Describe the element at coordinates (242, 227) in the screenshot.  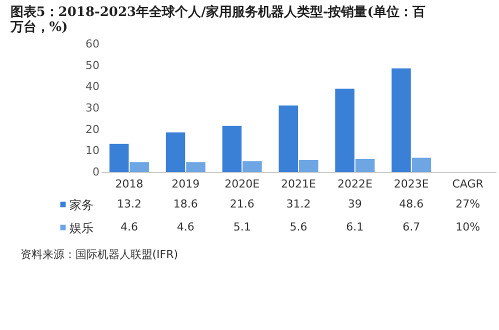
I see `data-label: 5.1` at that location.